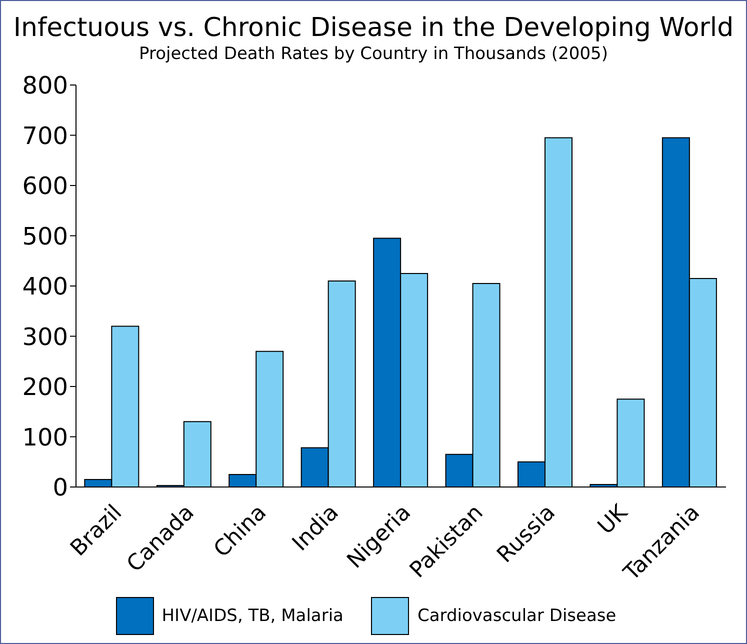 Image resolution: width=747 pixels, height=644 pixels. Describe the element at coordinates (45, 286) in the screenshot. I see `y-tick-label: 400` at that location.